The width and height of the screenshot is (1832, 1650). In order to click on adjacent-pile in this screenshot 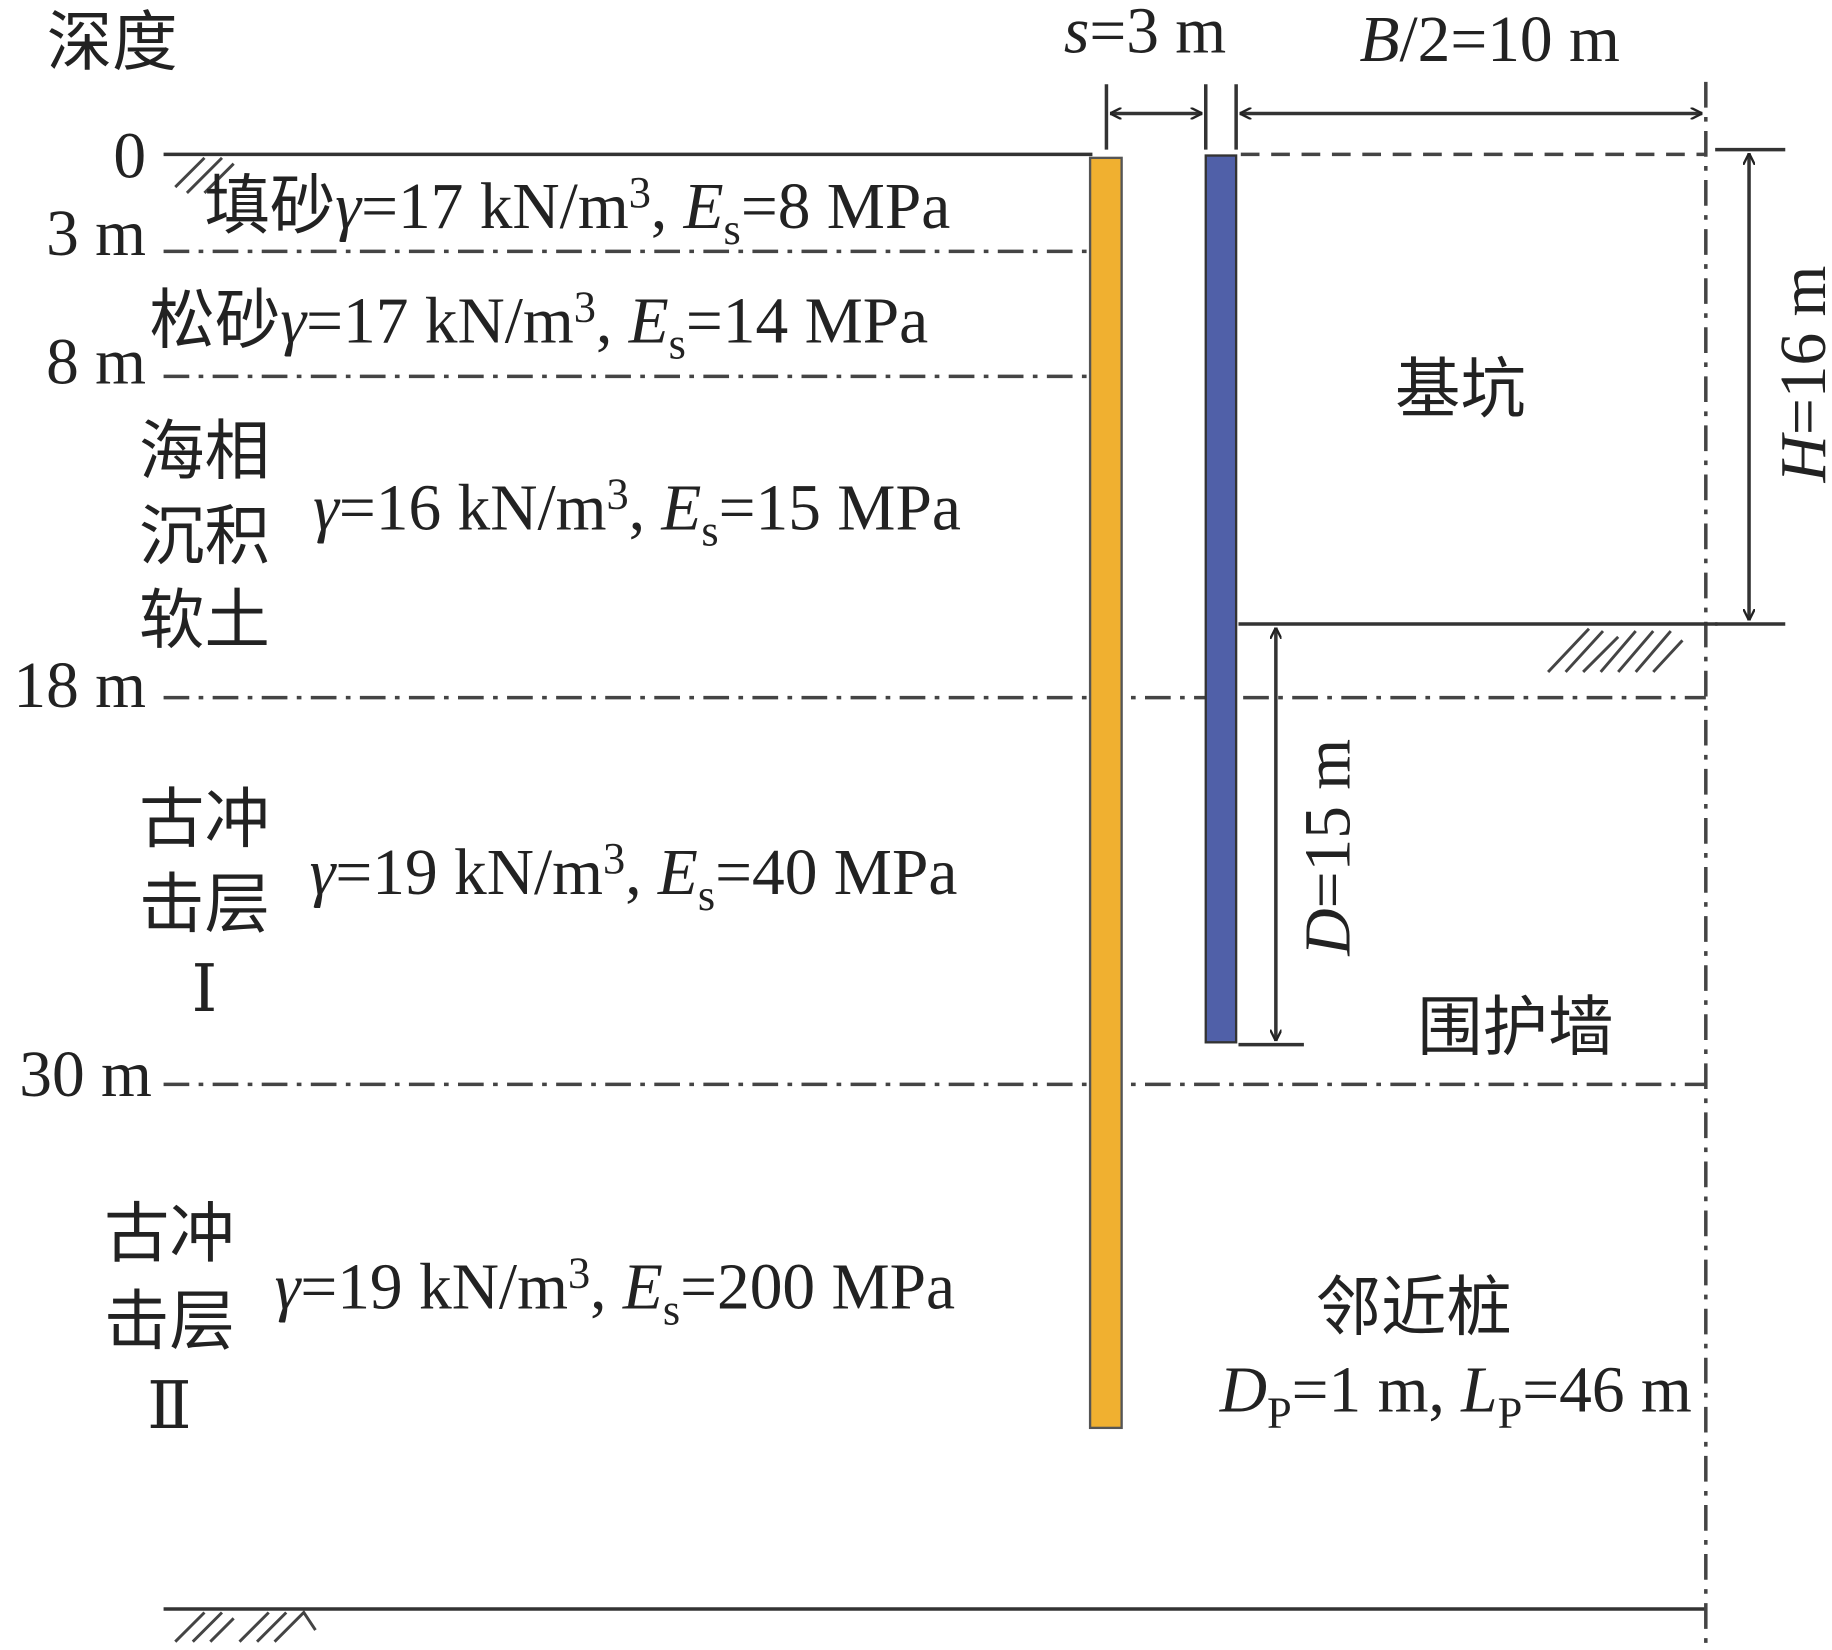, I will do `click(1105, 793)`.